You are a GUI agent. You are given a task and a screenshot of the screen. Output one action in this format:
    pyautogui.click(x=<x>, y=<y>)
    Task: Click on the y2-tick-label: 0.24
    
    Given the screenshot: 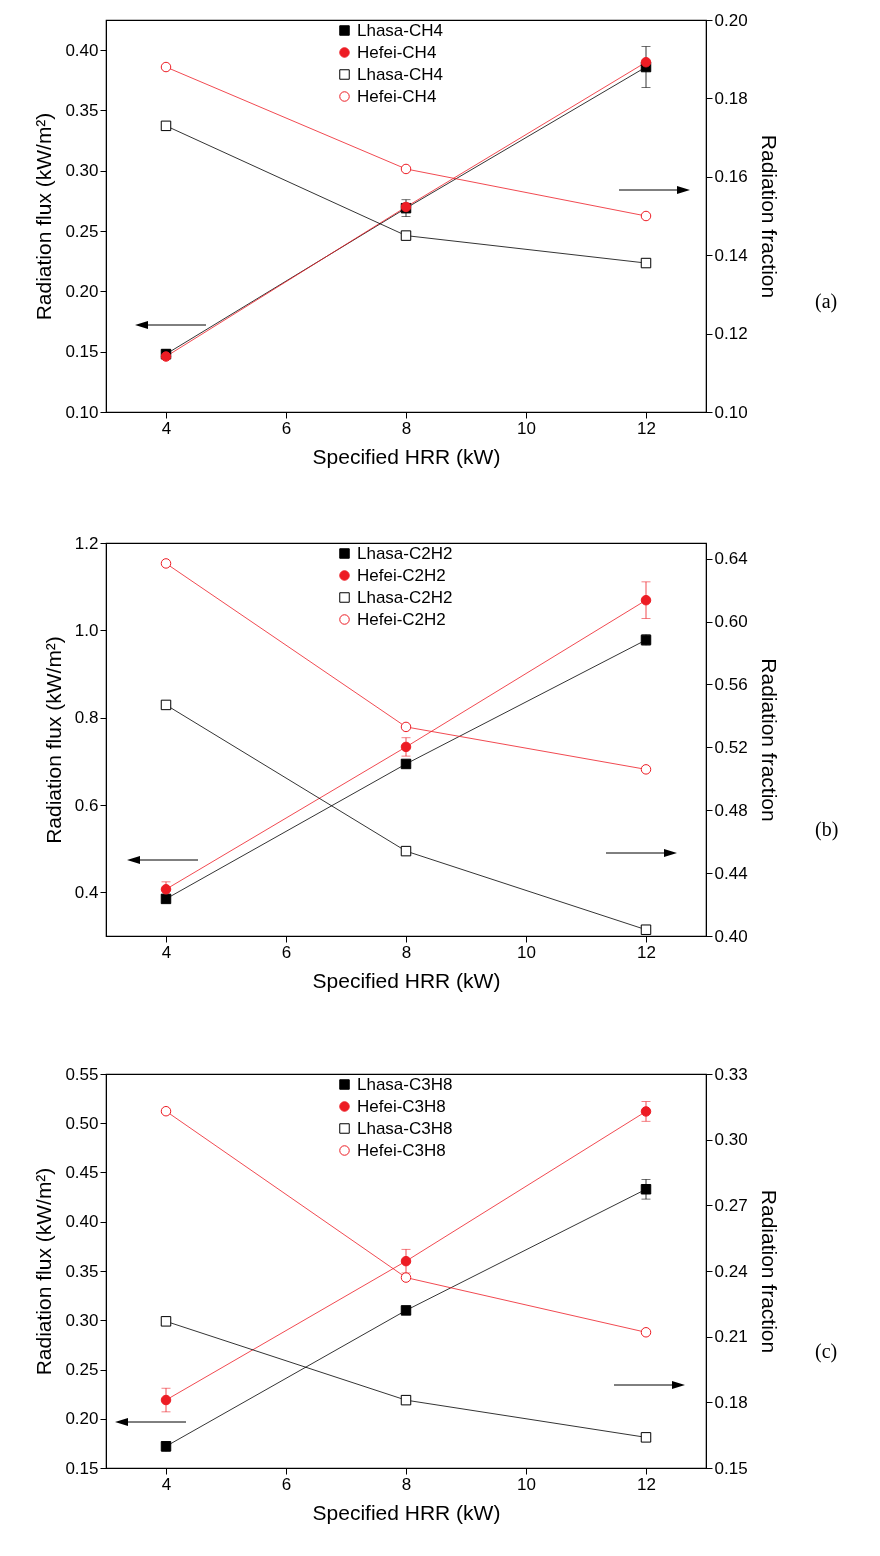 What is the action you would take?
    pyautogui.click(x=731, y=1271)
    